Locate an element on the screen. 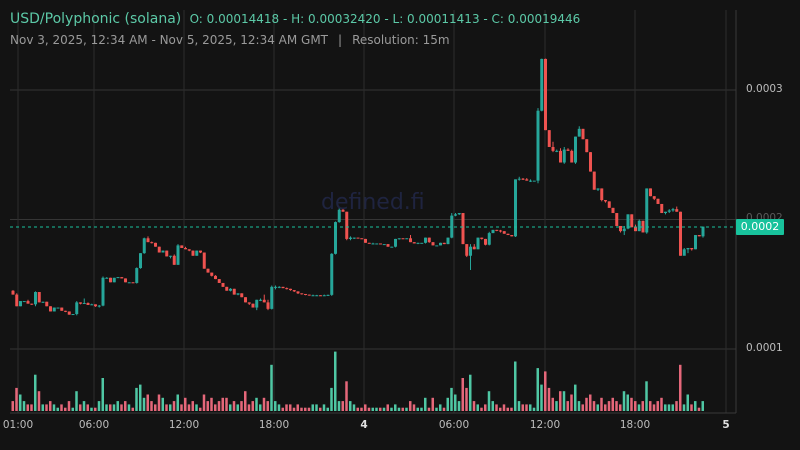 This screenshot has height=450, width=800. volume-bars is located at coordinates (357, 381).